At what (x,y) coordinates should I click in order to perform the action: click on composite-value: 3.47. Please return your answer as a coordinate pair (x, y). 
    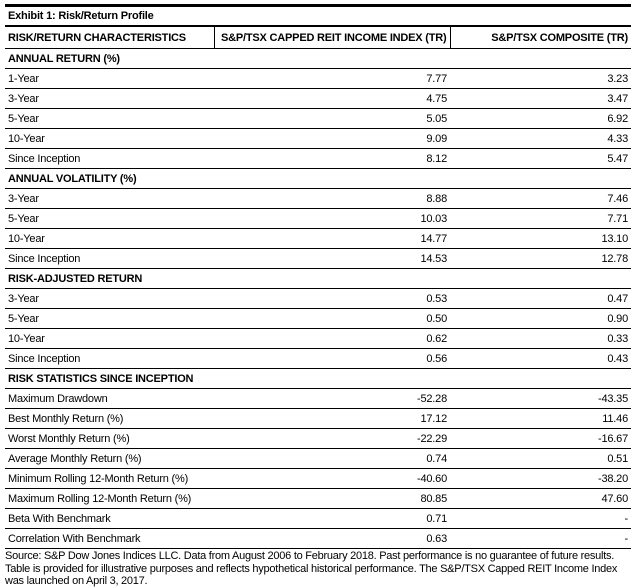
    Looking at the image, I should click on (540, 98).